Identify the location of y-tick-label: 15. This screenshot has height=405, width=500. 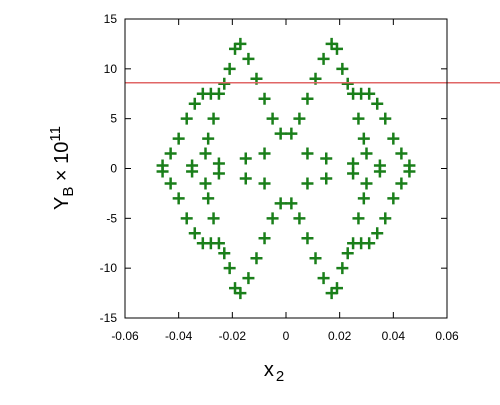
(111, 19).